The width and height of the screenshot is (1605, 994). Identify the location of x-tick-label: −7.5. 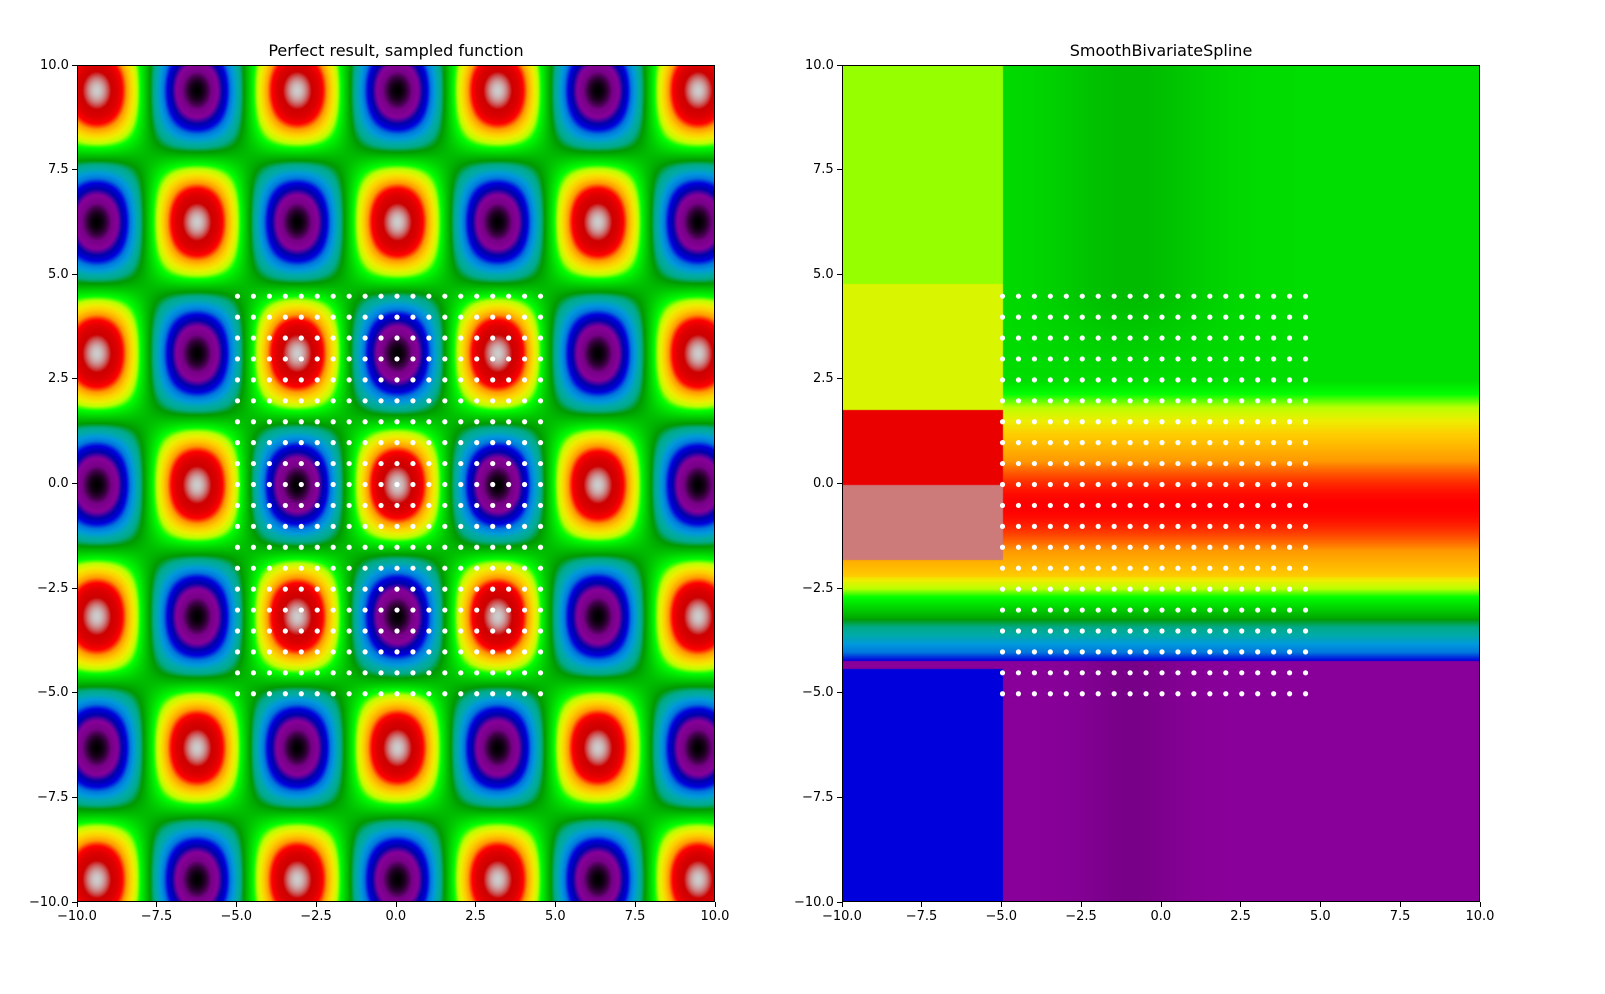
(156, 916).